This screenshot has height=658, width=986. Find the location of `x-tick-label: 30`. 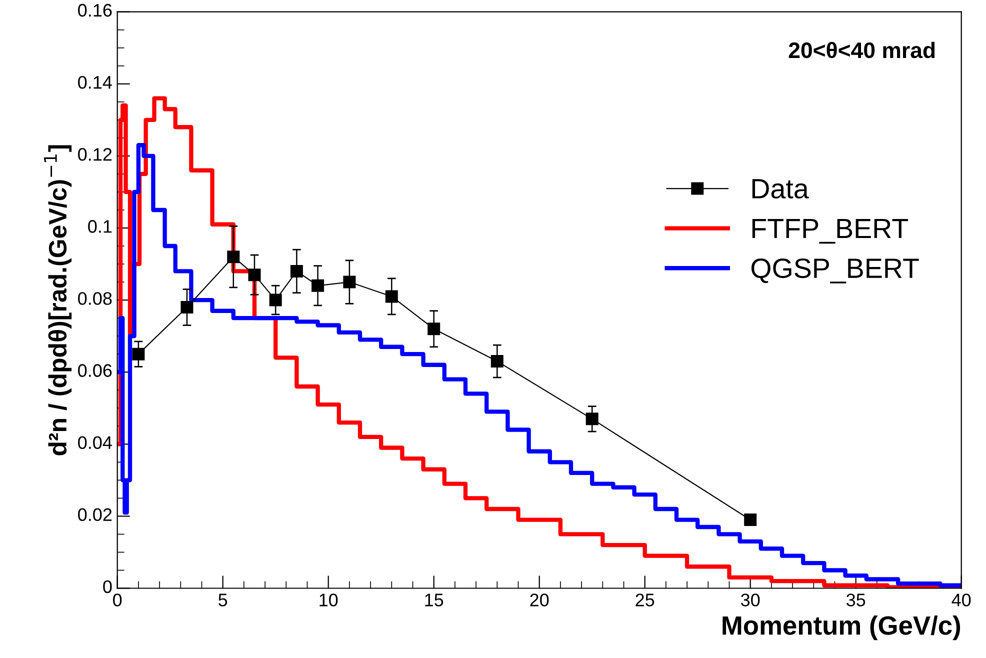

x-tick-label: 30 is located at coordinates (750, 600).